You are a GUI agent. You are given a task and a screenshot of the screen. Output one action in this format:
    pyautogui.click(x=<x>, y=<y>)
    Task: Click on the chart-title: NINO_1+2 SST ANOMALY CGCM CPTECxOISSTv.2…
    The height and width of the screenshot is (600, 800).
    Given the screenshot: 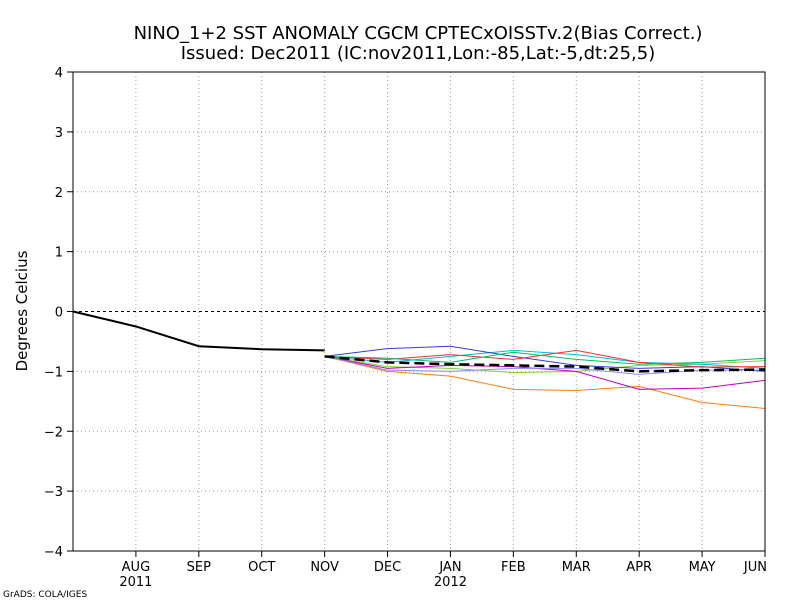 What is the action you would take?
    pyautogui.click(x=418, y=33)
    